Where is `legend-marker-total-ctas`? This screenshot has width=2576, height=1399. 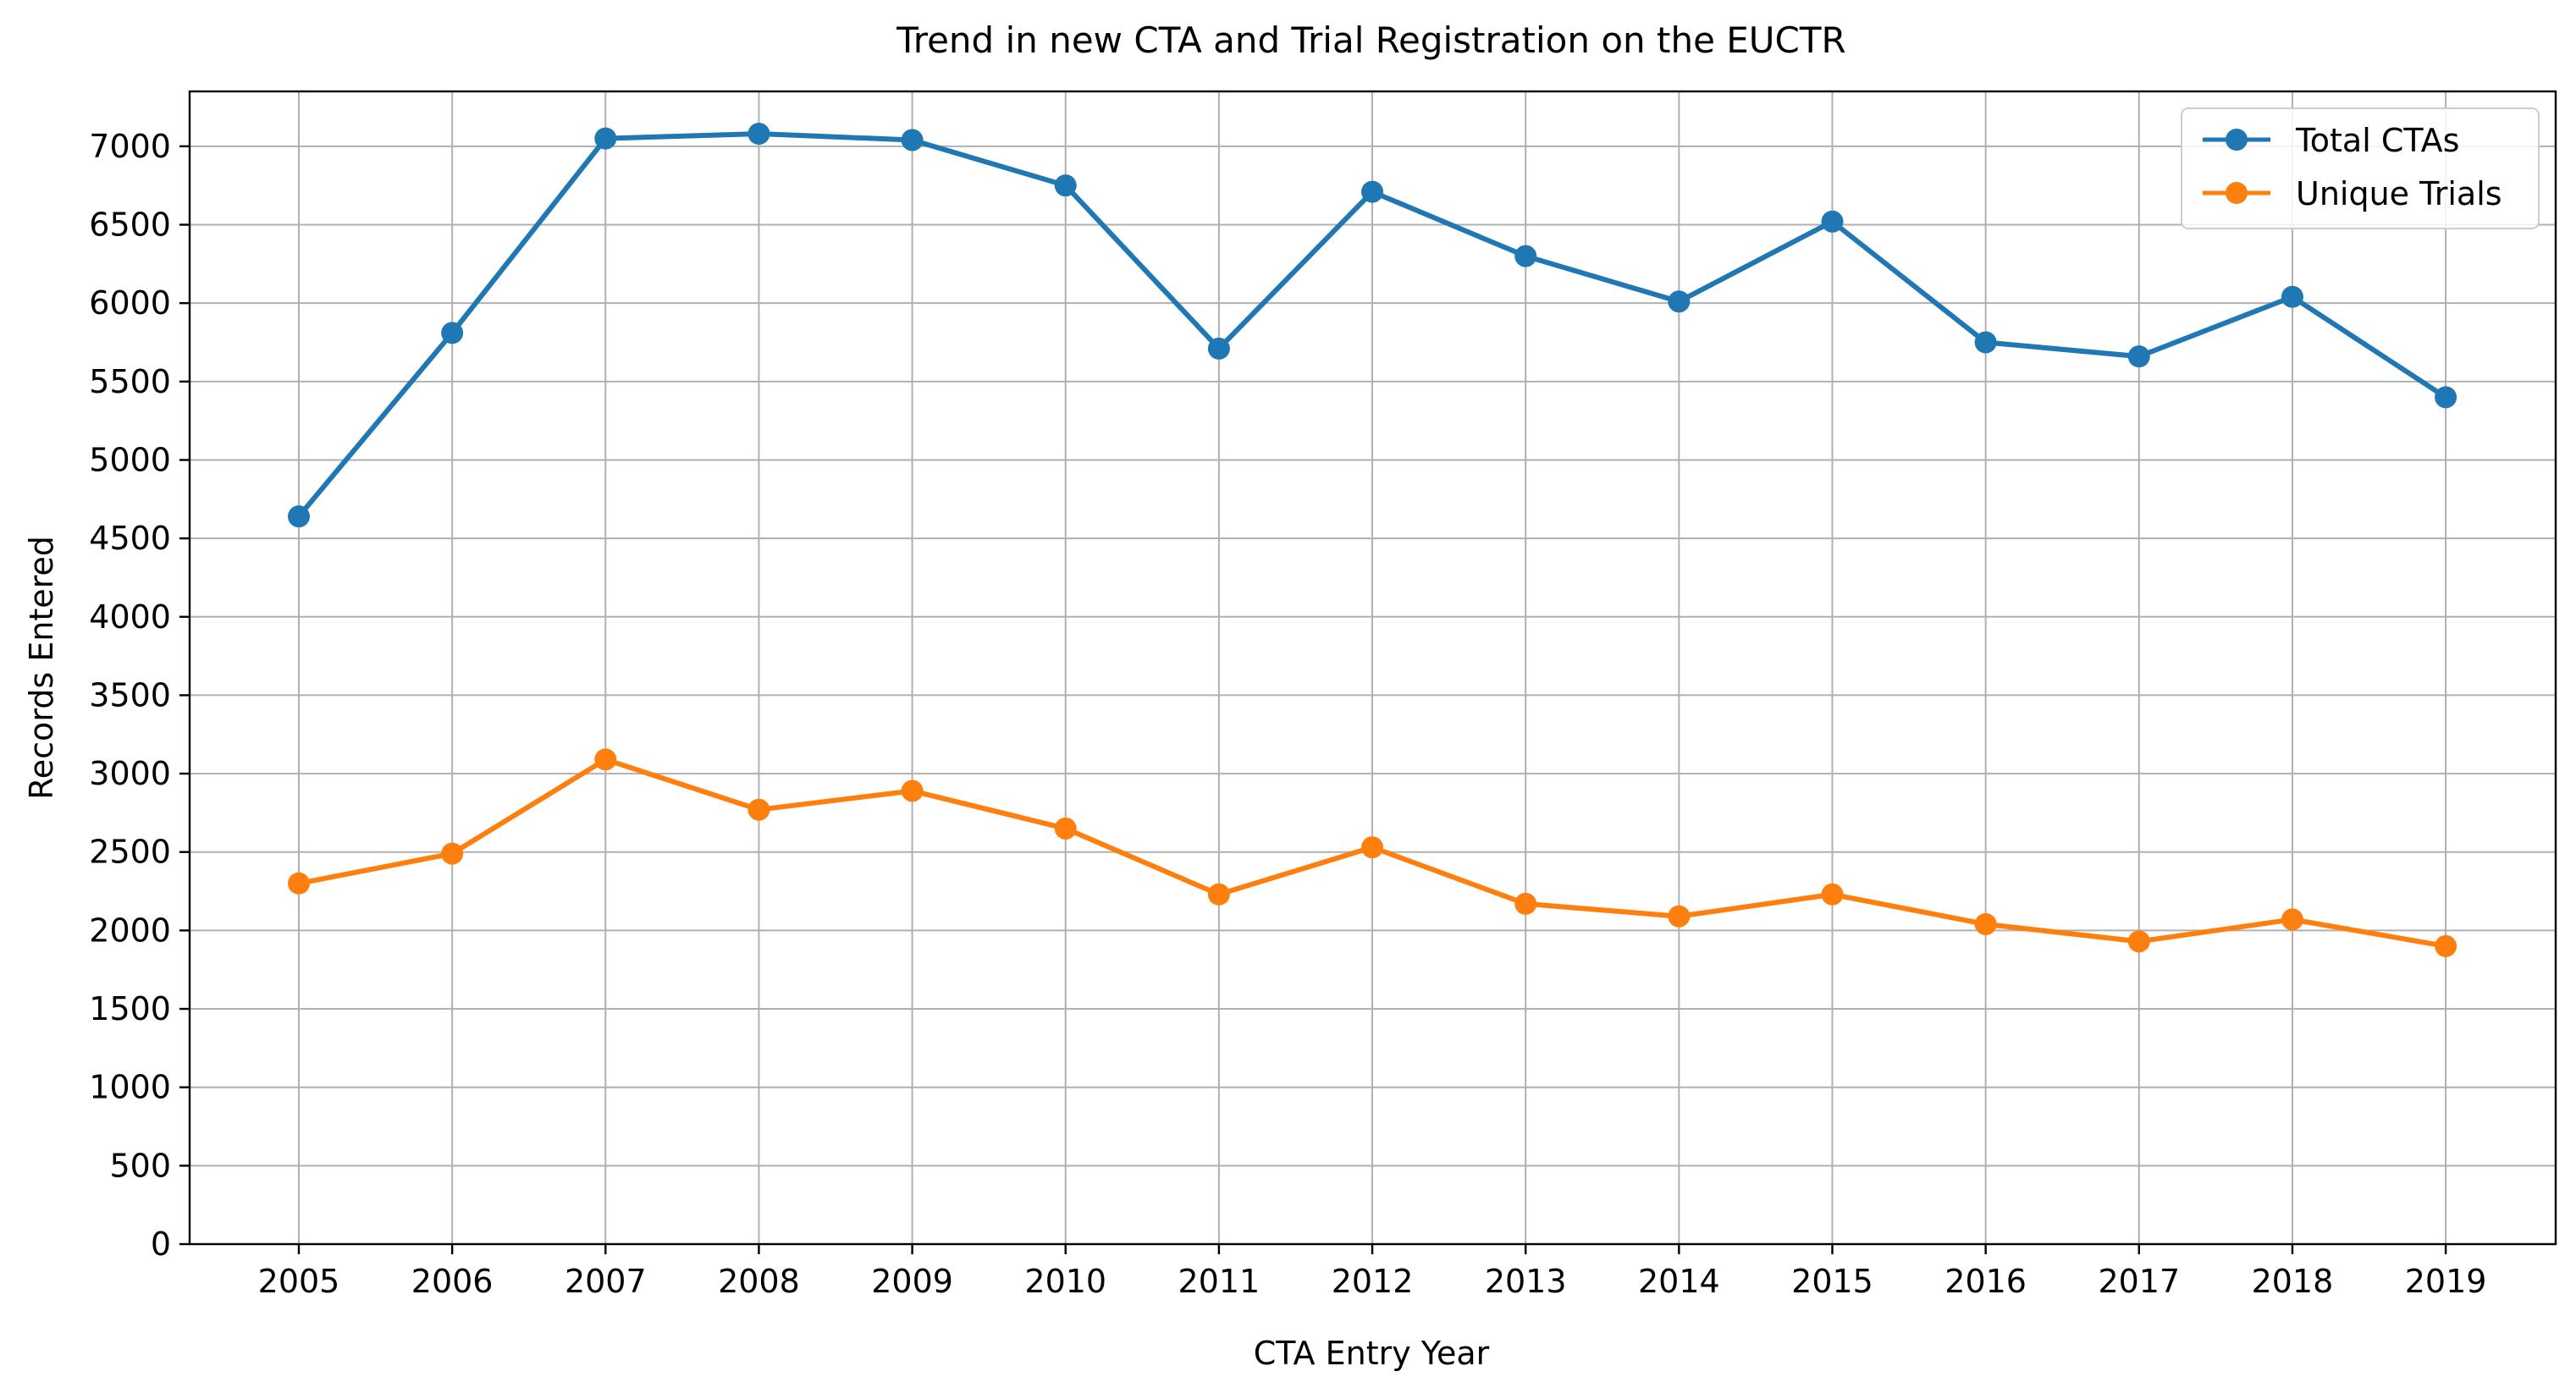
legend-marker-total-ctas is located at coordinates (2237, 140).